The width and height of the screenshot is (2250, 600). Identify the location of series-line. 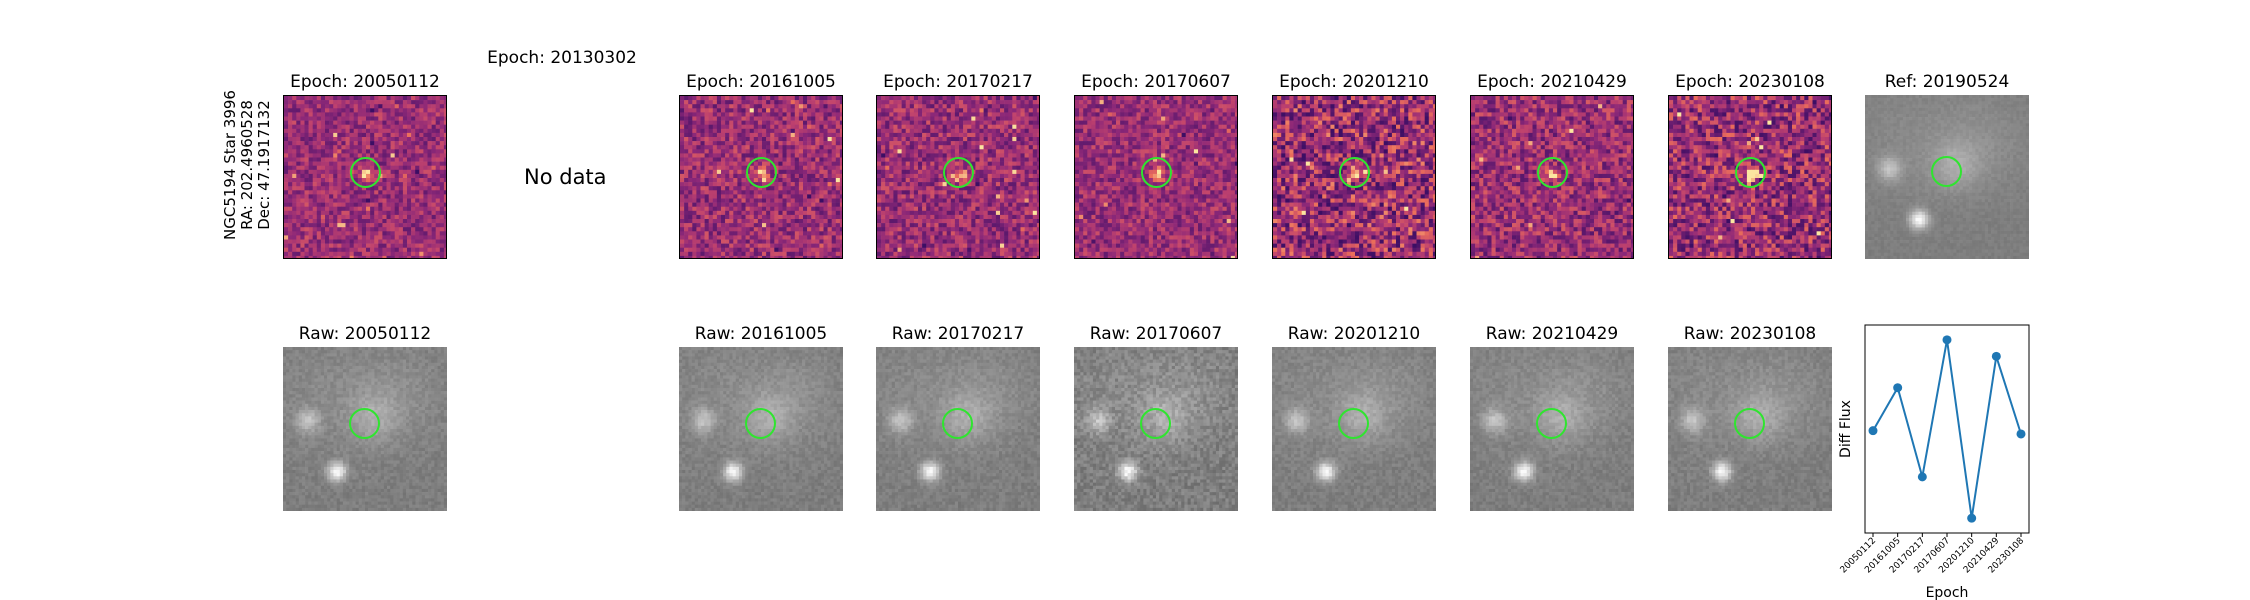
(1947, 429).